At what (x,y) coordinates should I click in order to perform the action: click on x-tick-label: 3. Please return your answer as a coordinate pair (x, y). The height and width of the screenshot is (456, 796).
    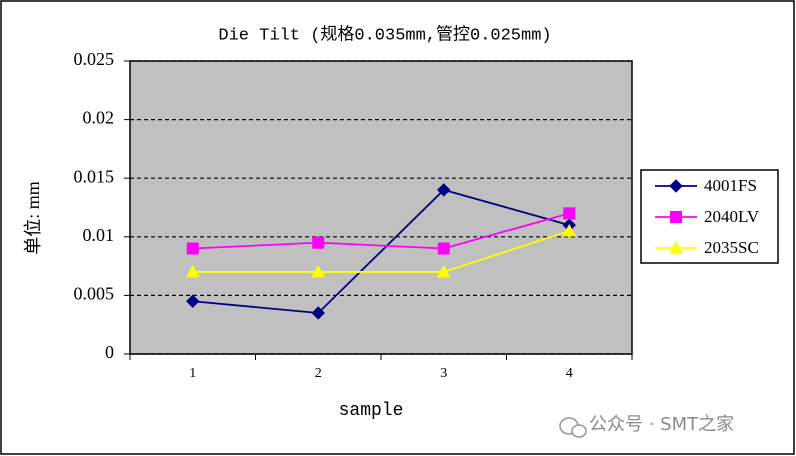
    Looking at the image, I should click on (443, 373).